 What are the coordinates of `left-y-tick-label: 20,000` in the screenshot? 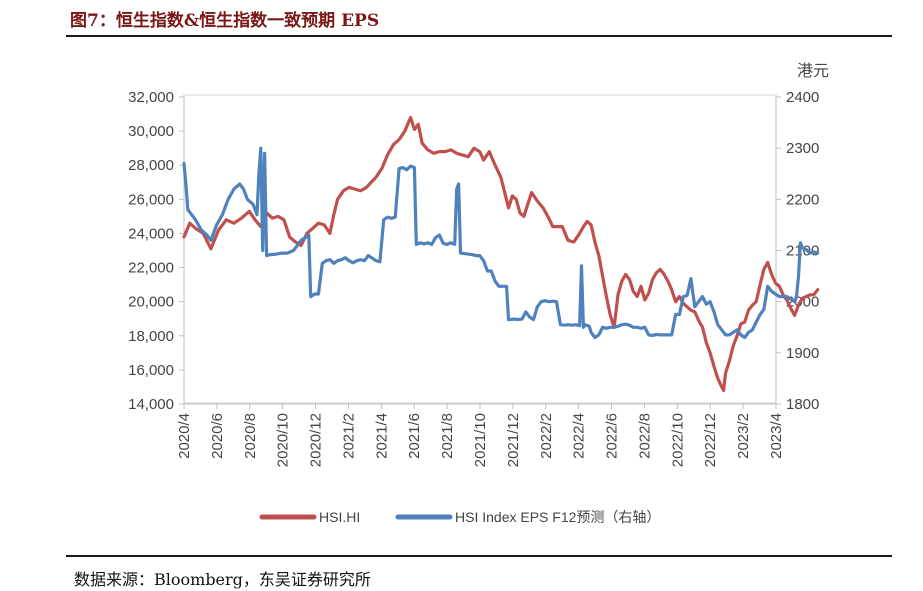 It's located at (151, 302).